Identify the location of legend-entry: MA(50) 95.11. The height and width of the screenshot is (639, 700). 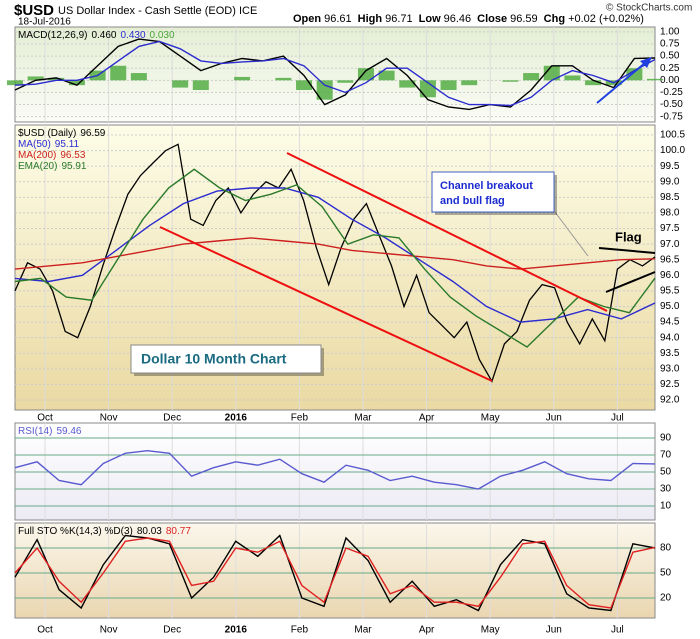
(49, 144).